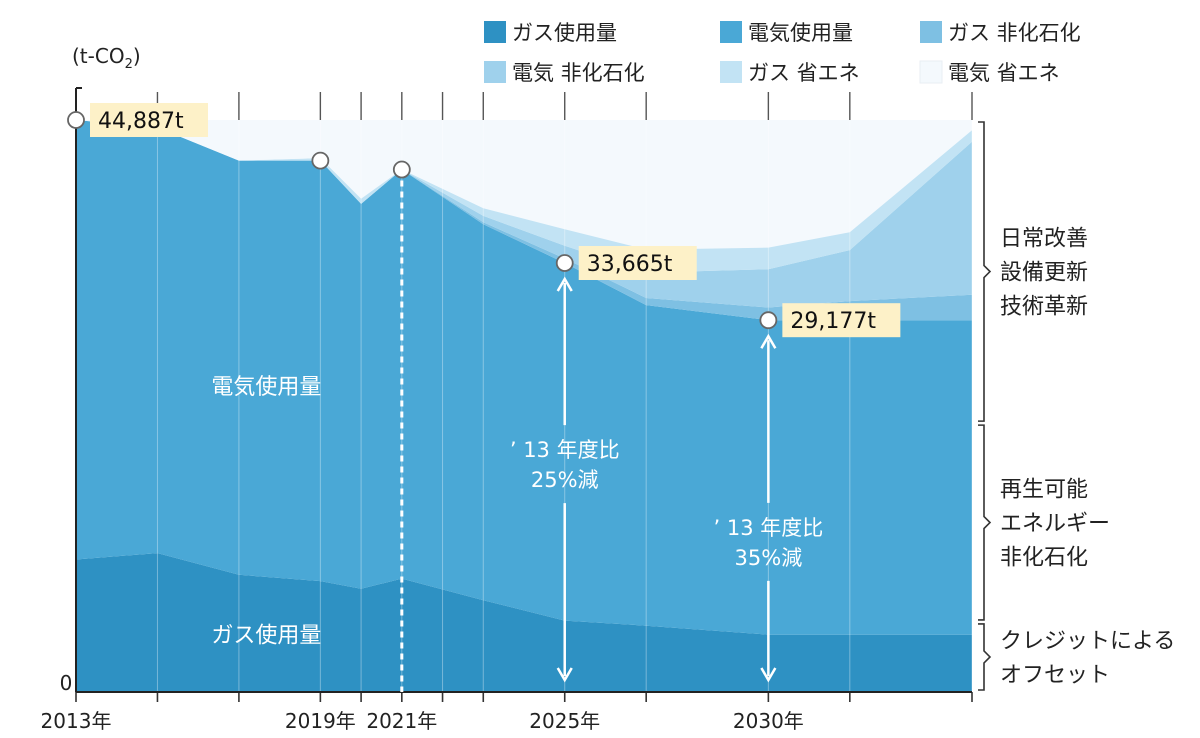  What do you see at coordinates (564, 33) in the screenshot?
I see `legend-entry: ガス使用量` at bounding box center [564, 33].